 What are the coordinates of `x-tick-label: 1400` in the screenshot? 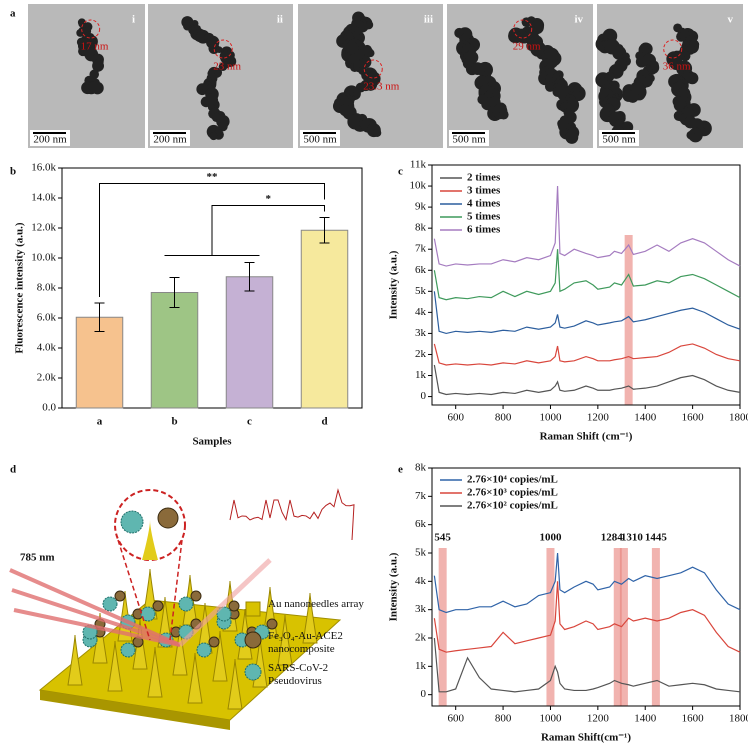 It's located at (645, 719).